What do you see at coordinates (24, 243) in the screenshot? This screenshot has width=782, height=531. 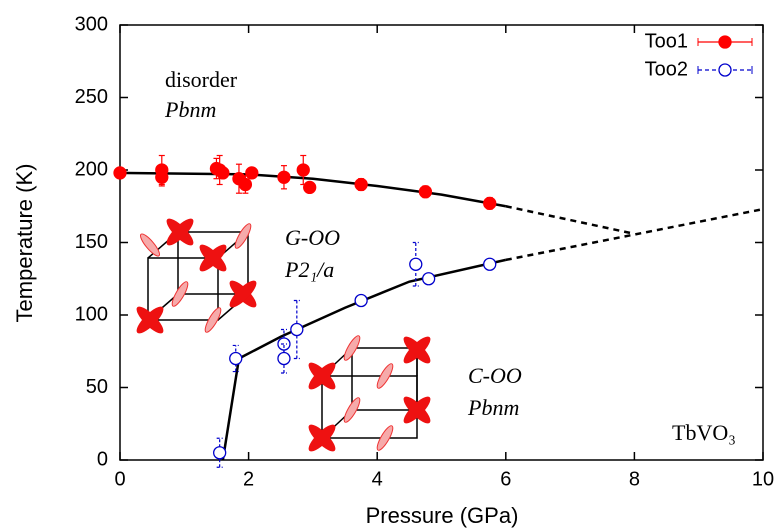 I see `y-axis-label: Temperature (K)` at bounding box center [24, 243].